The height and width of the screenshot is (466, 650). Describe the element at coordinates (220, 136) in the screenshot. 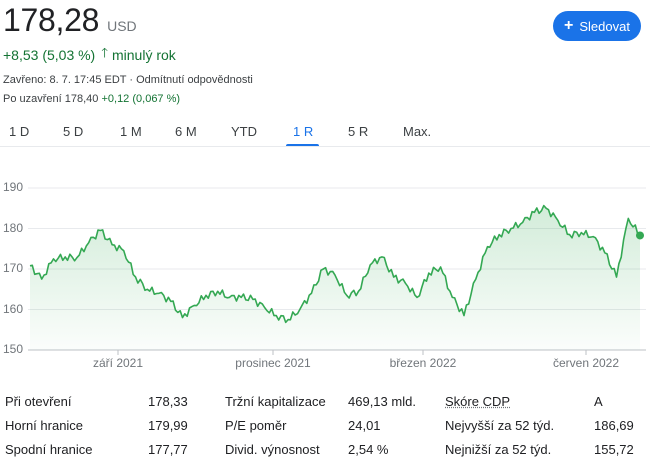

I see `range-tabs: 1 D 5 D 1 M 6 M YTD 1 R 5 R Max.` at that location.